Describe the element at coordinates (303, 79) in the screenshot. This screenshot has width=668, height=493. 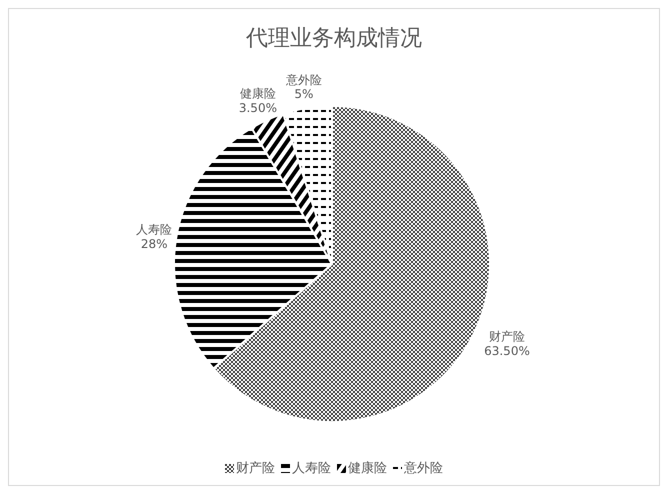
I see `slice-label: 意外险` at that location.